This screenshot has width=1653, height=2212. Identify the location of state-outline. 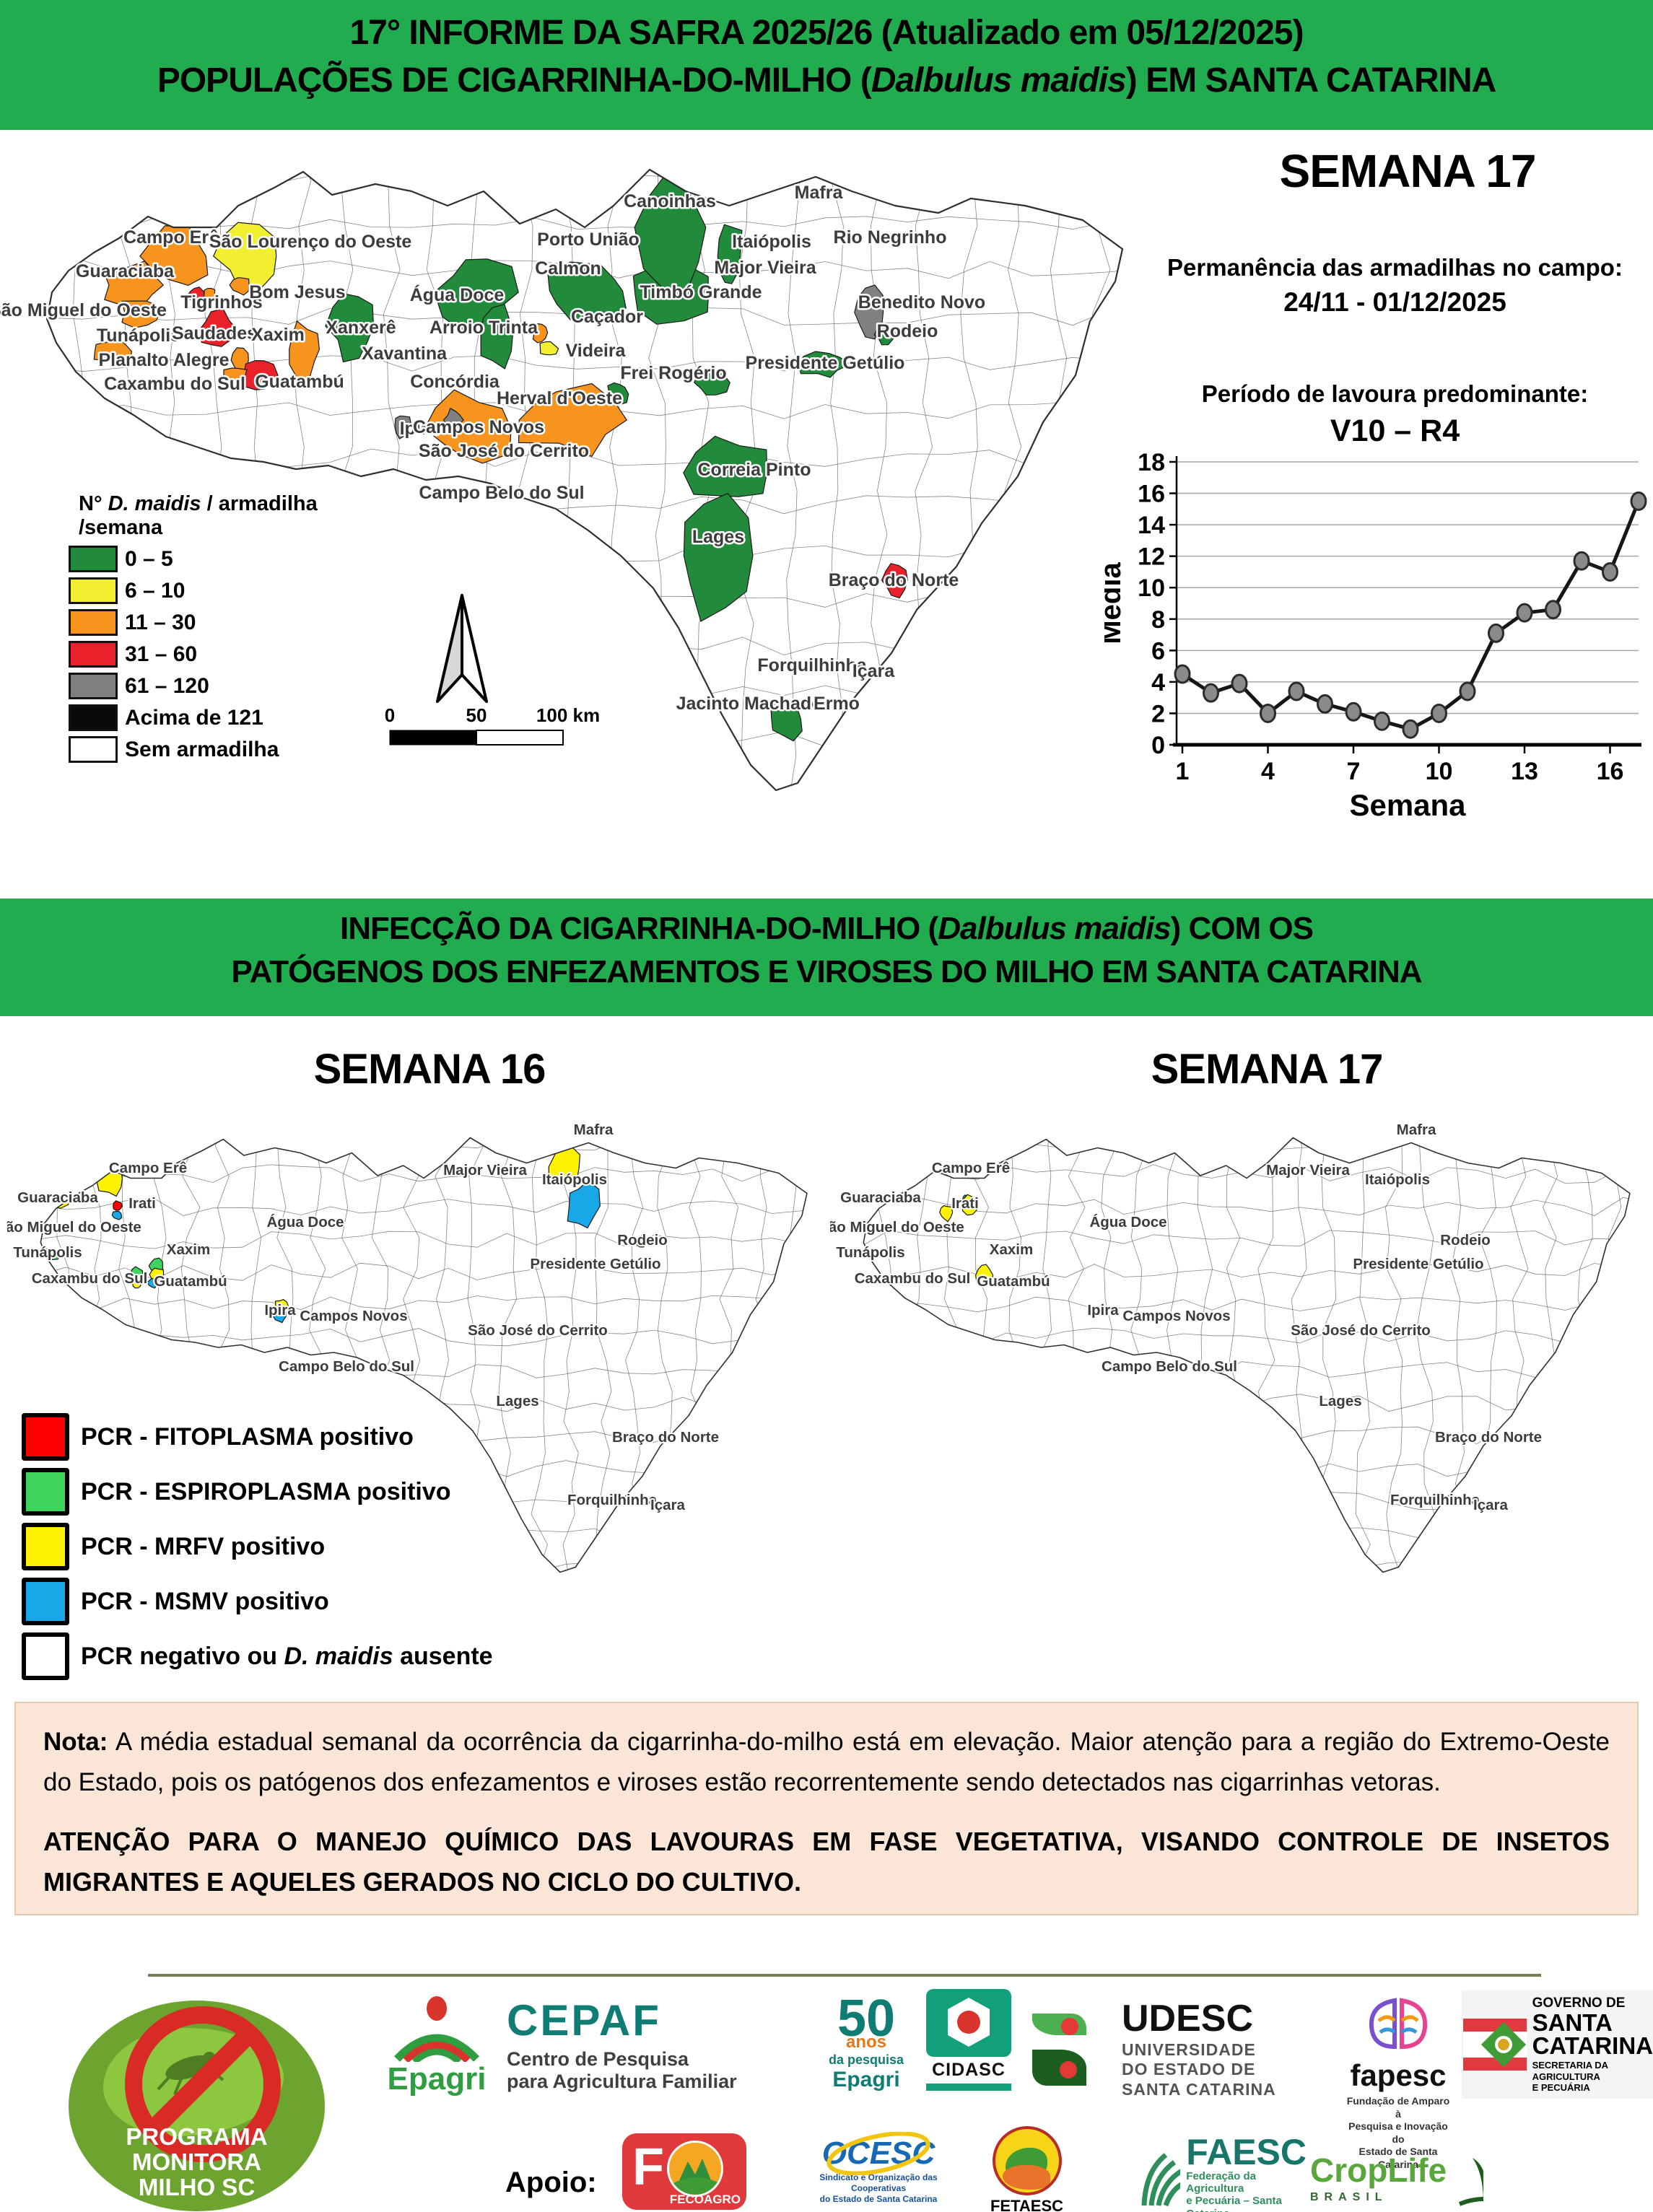
(424, 1355).